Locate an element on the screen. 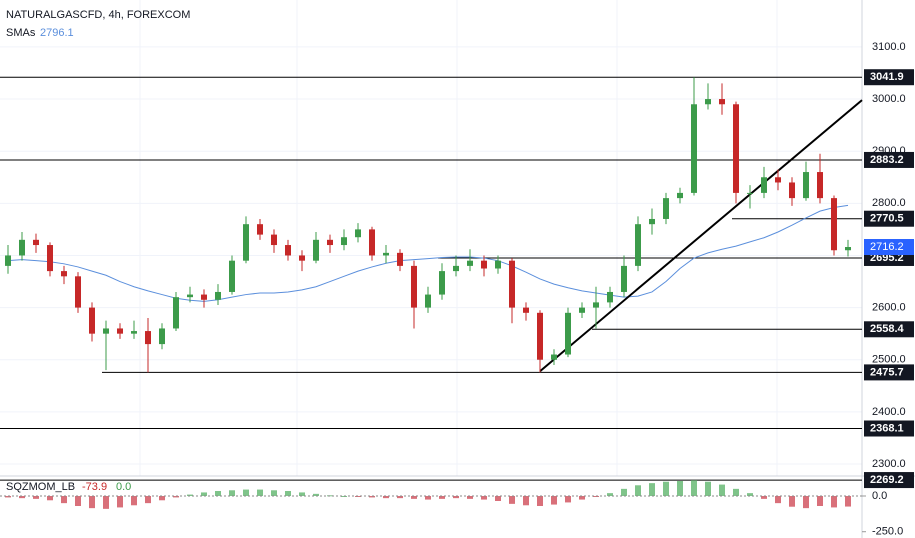 Image resolution: width=915 pixels, height=538 pixels. y-tick-label: 2600.0 is located at coordinates (889, 308).